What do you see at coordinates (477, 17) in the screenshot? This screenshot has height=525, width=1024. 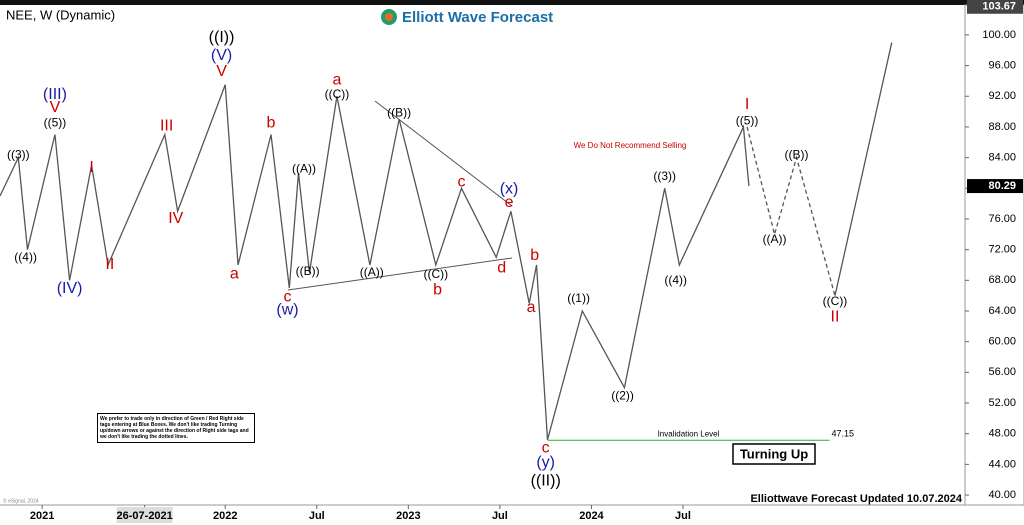 I see `brand: Elliott Wave Forecast` at bounding box center [477, 17].